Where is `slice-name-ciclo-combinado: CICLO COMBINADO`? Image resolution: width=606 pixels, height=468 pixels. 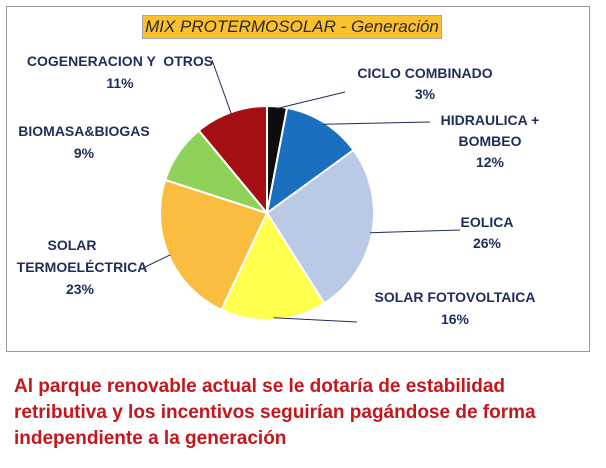 slice-name-ciclo-combinado: CICLO COMBINADO is located at coordinates (424, 73).